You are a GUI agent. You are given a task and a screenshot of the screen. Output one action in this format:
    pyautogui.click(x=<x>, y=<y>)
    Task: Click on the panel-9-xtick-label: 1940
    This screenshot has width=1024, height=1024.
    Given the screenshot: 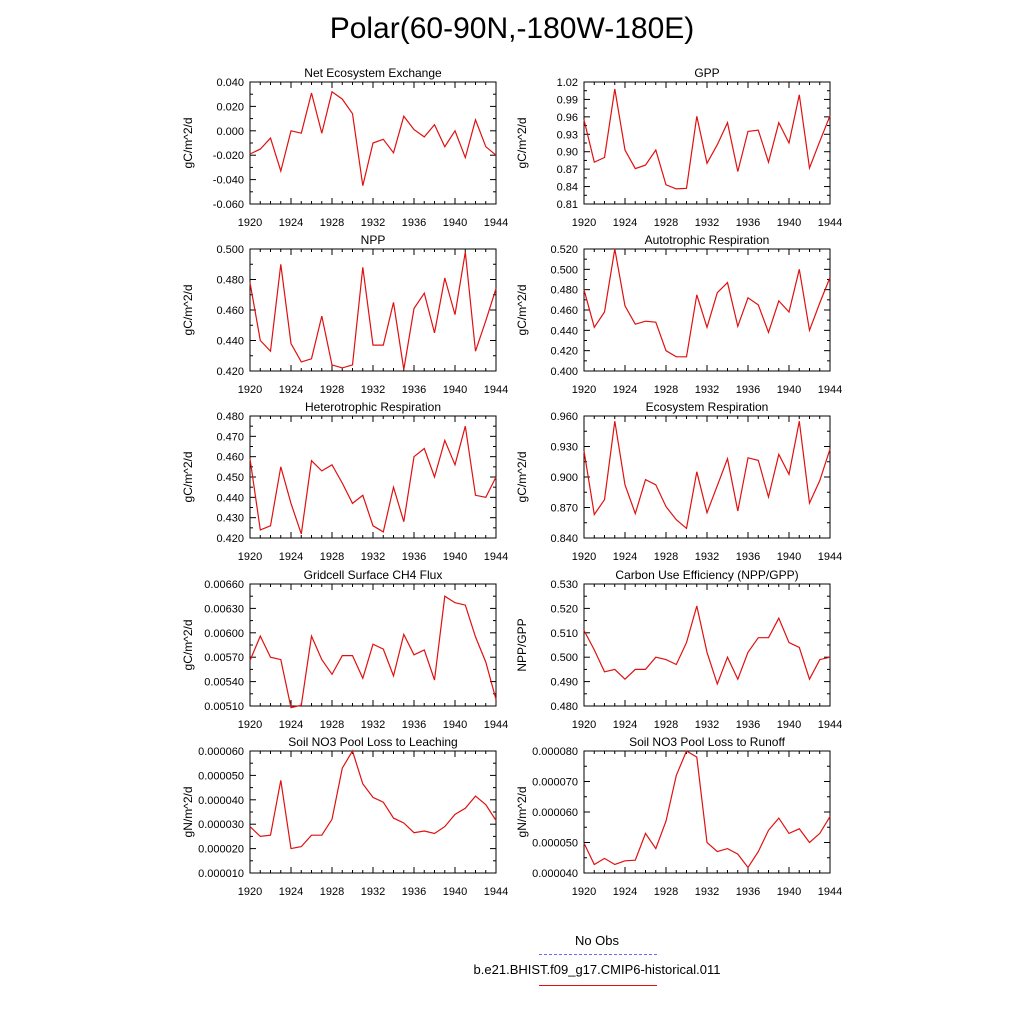 What is the action you would take?
    pyautogui.click(x=455, y=892)
    